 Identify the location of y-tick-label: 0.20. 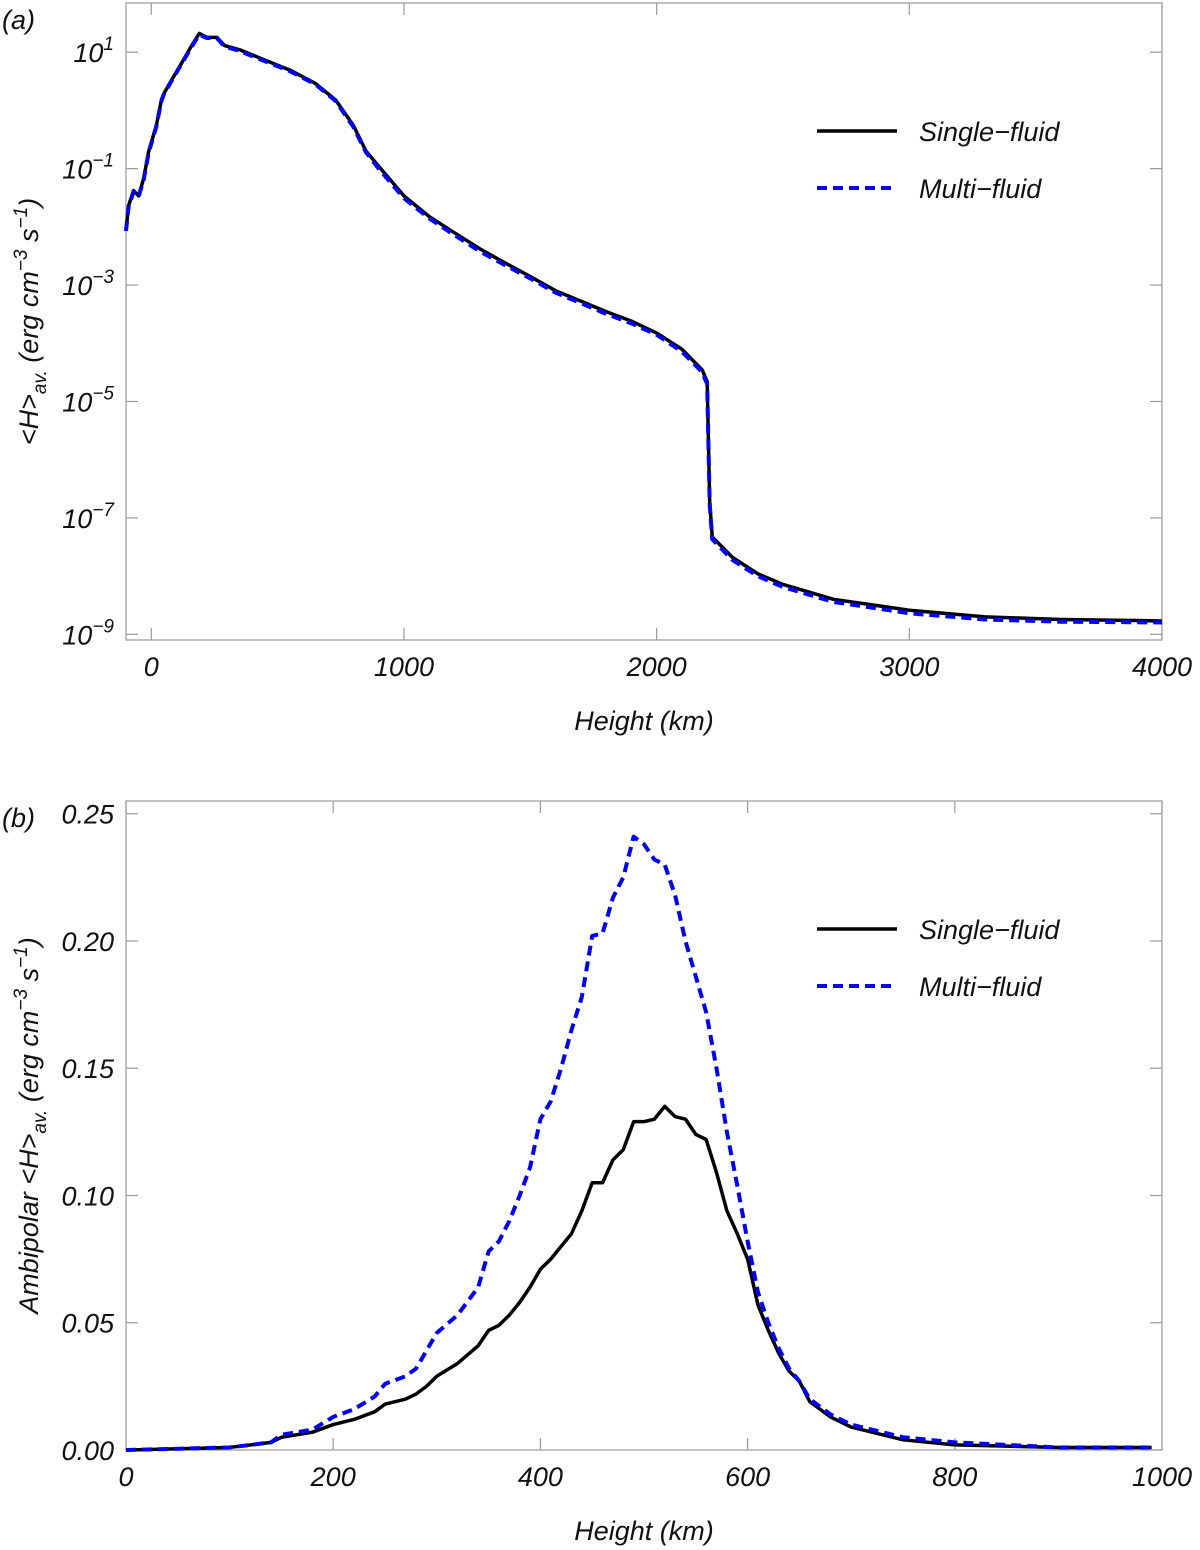
(87, 942).